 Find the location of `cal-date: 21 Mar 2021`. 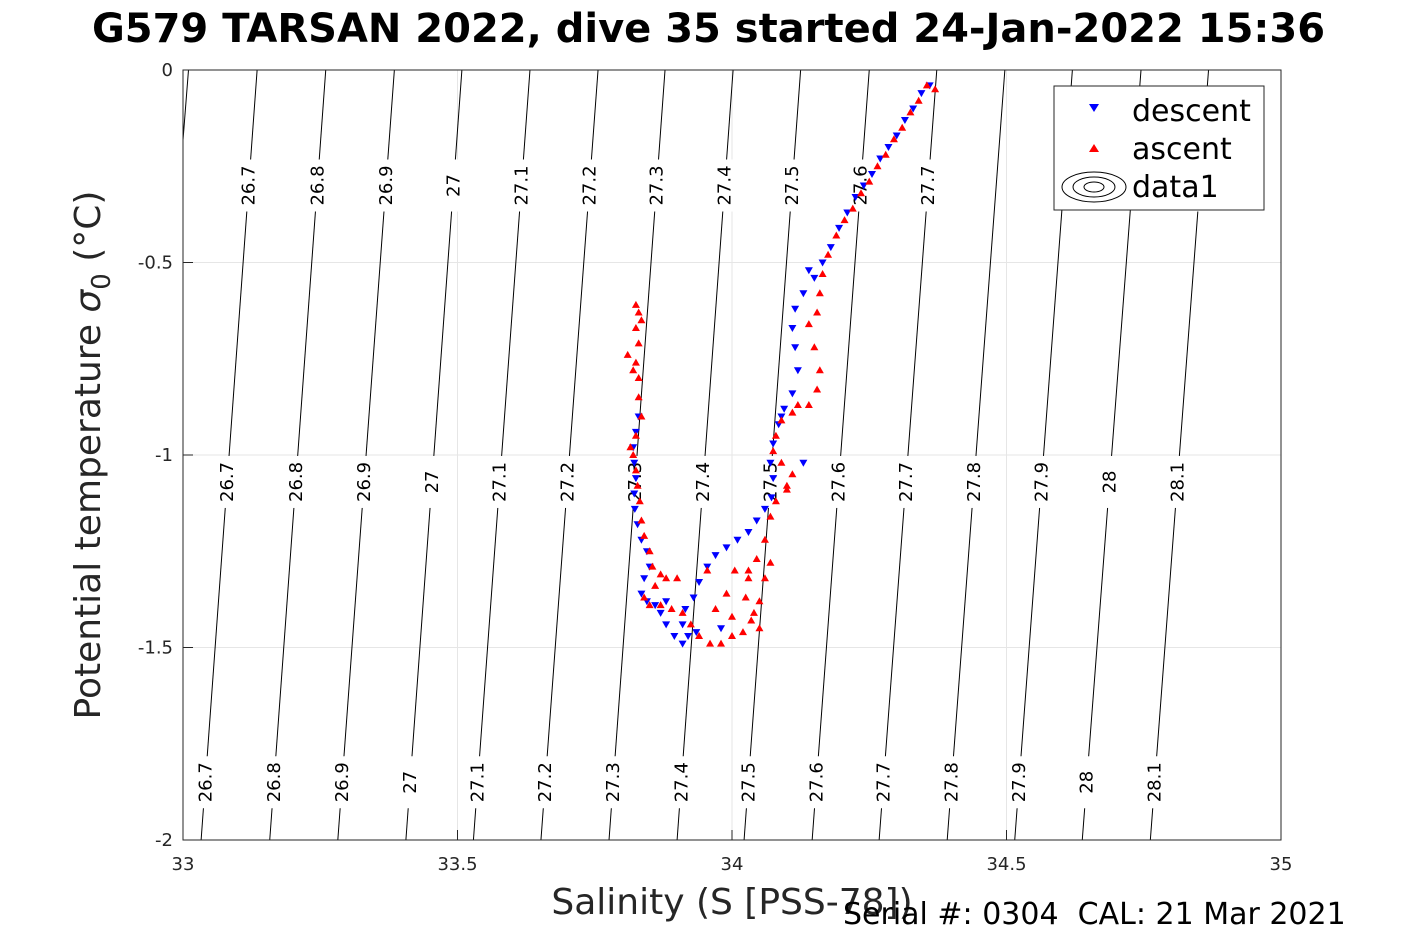

cal-date: 21 Mar 2021 is located at coordinates (1250, 914).